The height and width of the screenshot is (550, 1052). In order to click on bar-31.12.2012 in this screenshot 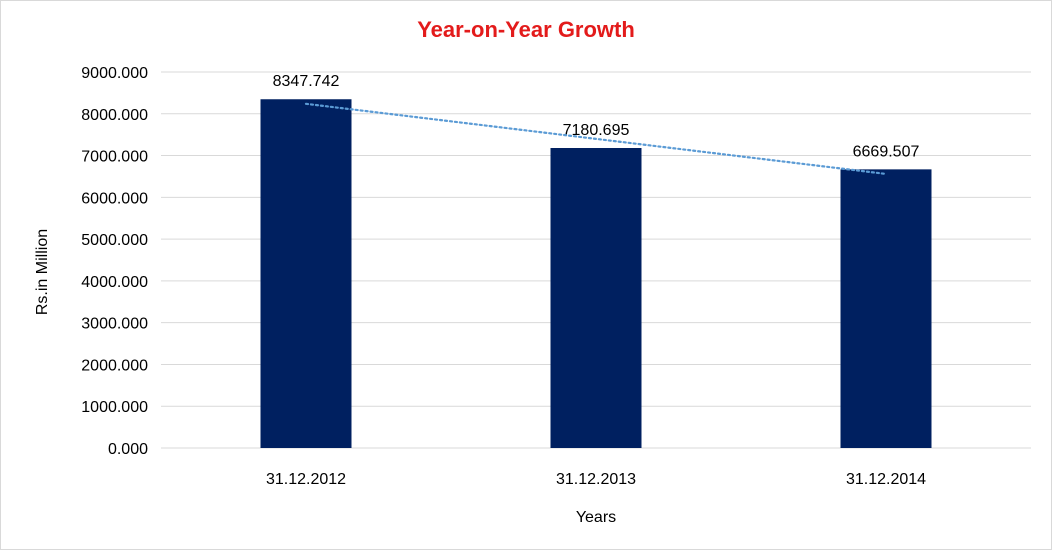, I will do `click(306, 274)`.